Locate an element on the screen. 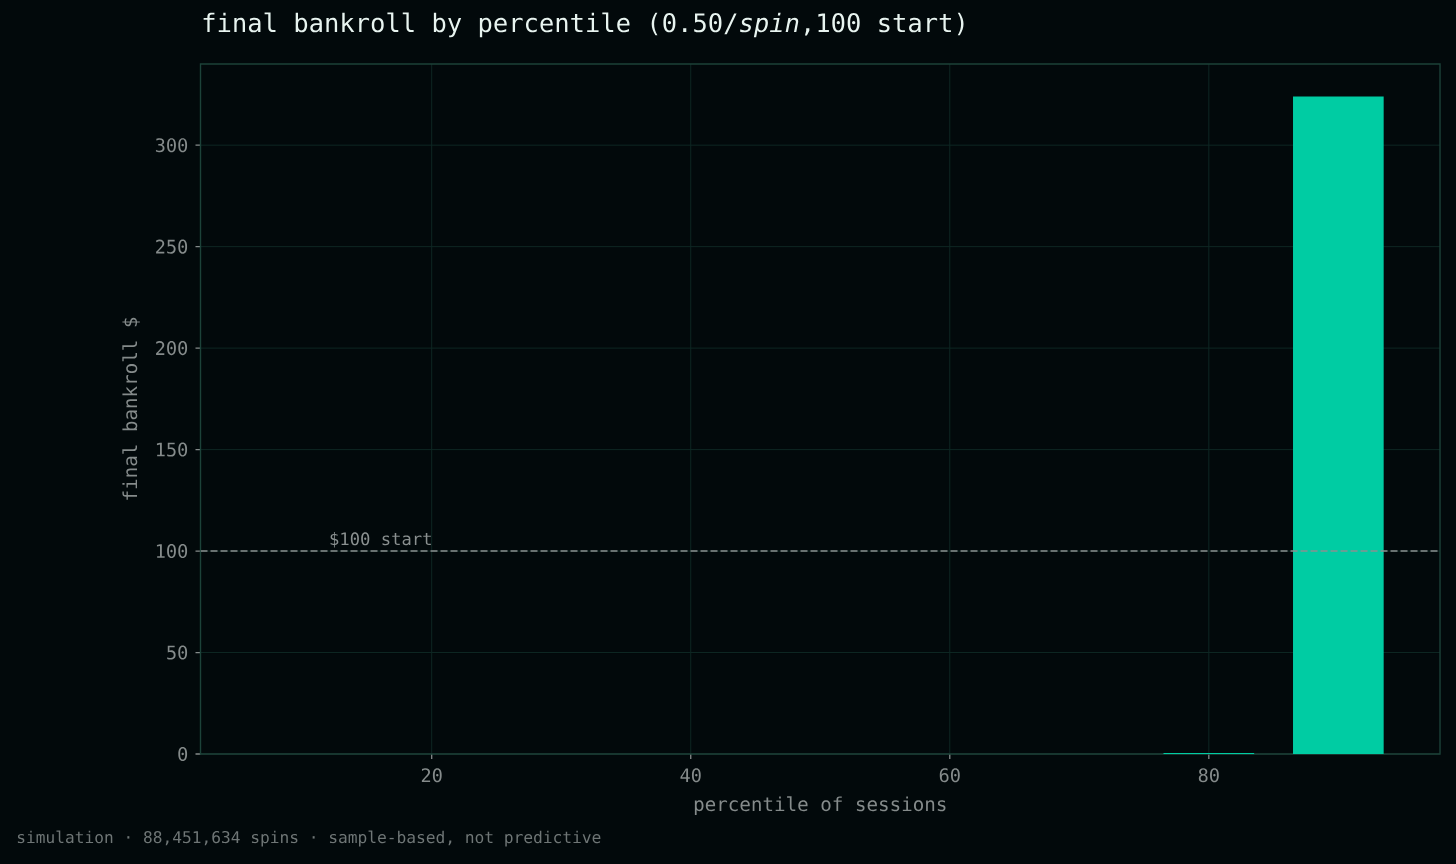 This screenshot has width=1456, height=864. x-axis-title: percentile of sessions is located at coordinates (820, 805).